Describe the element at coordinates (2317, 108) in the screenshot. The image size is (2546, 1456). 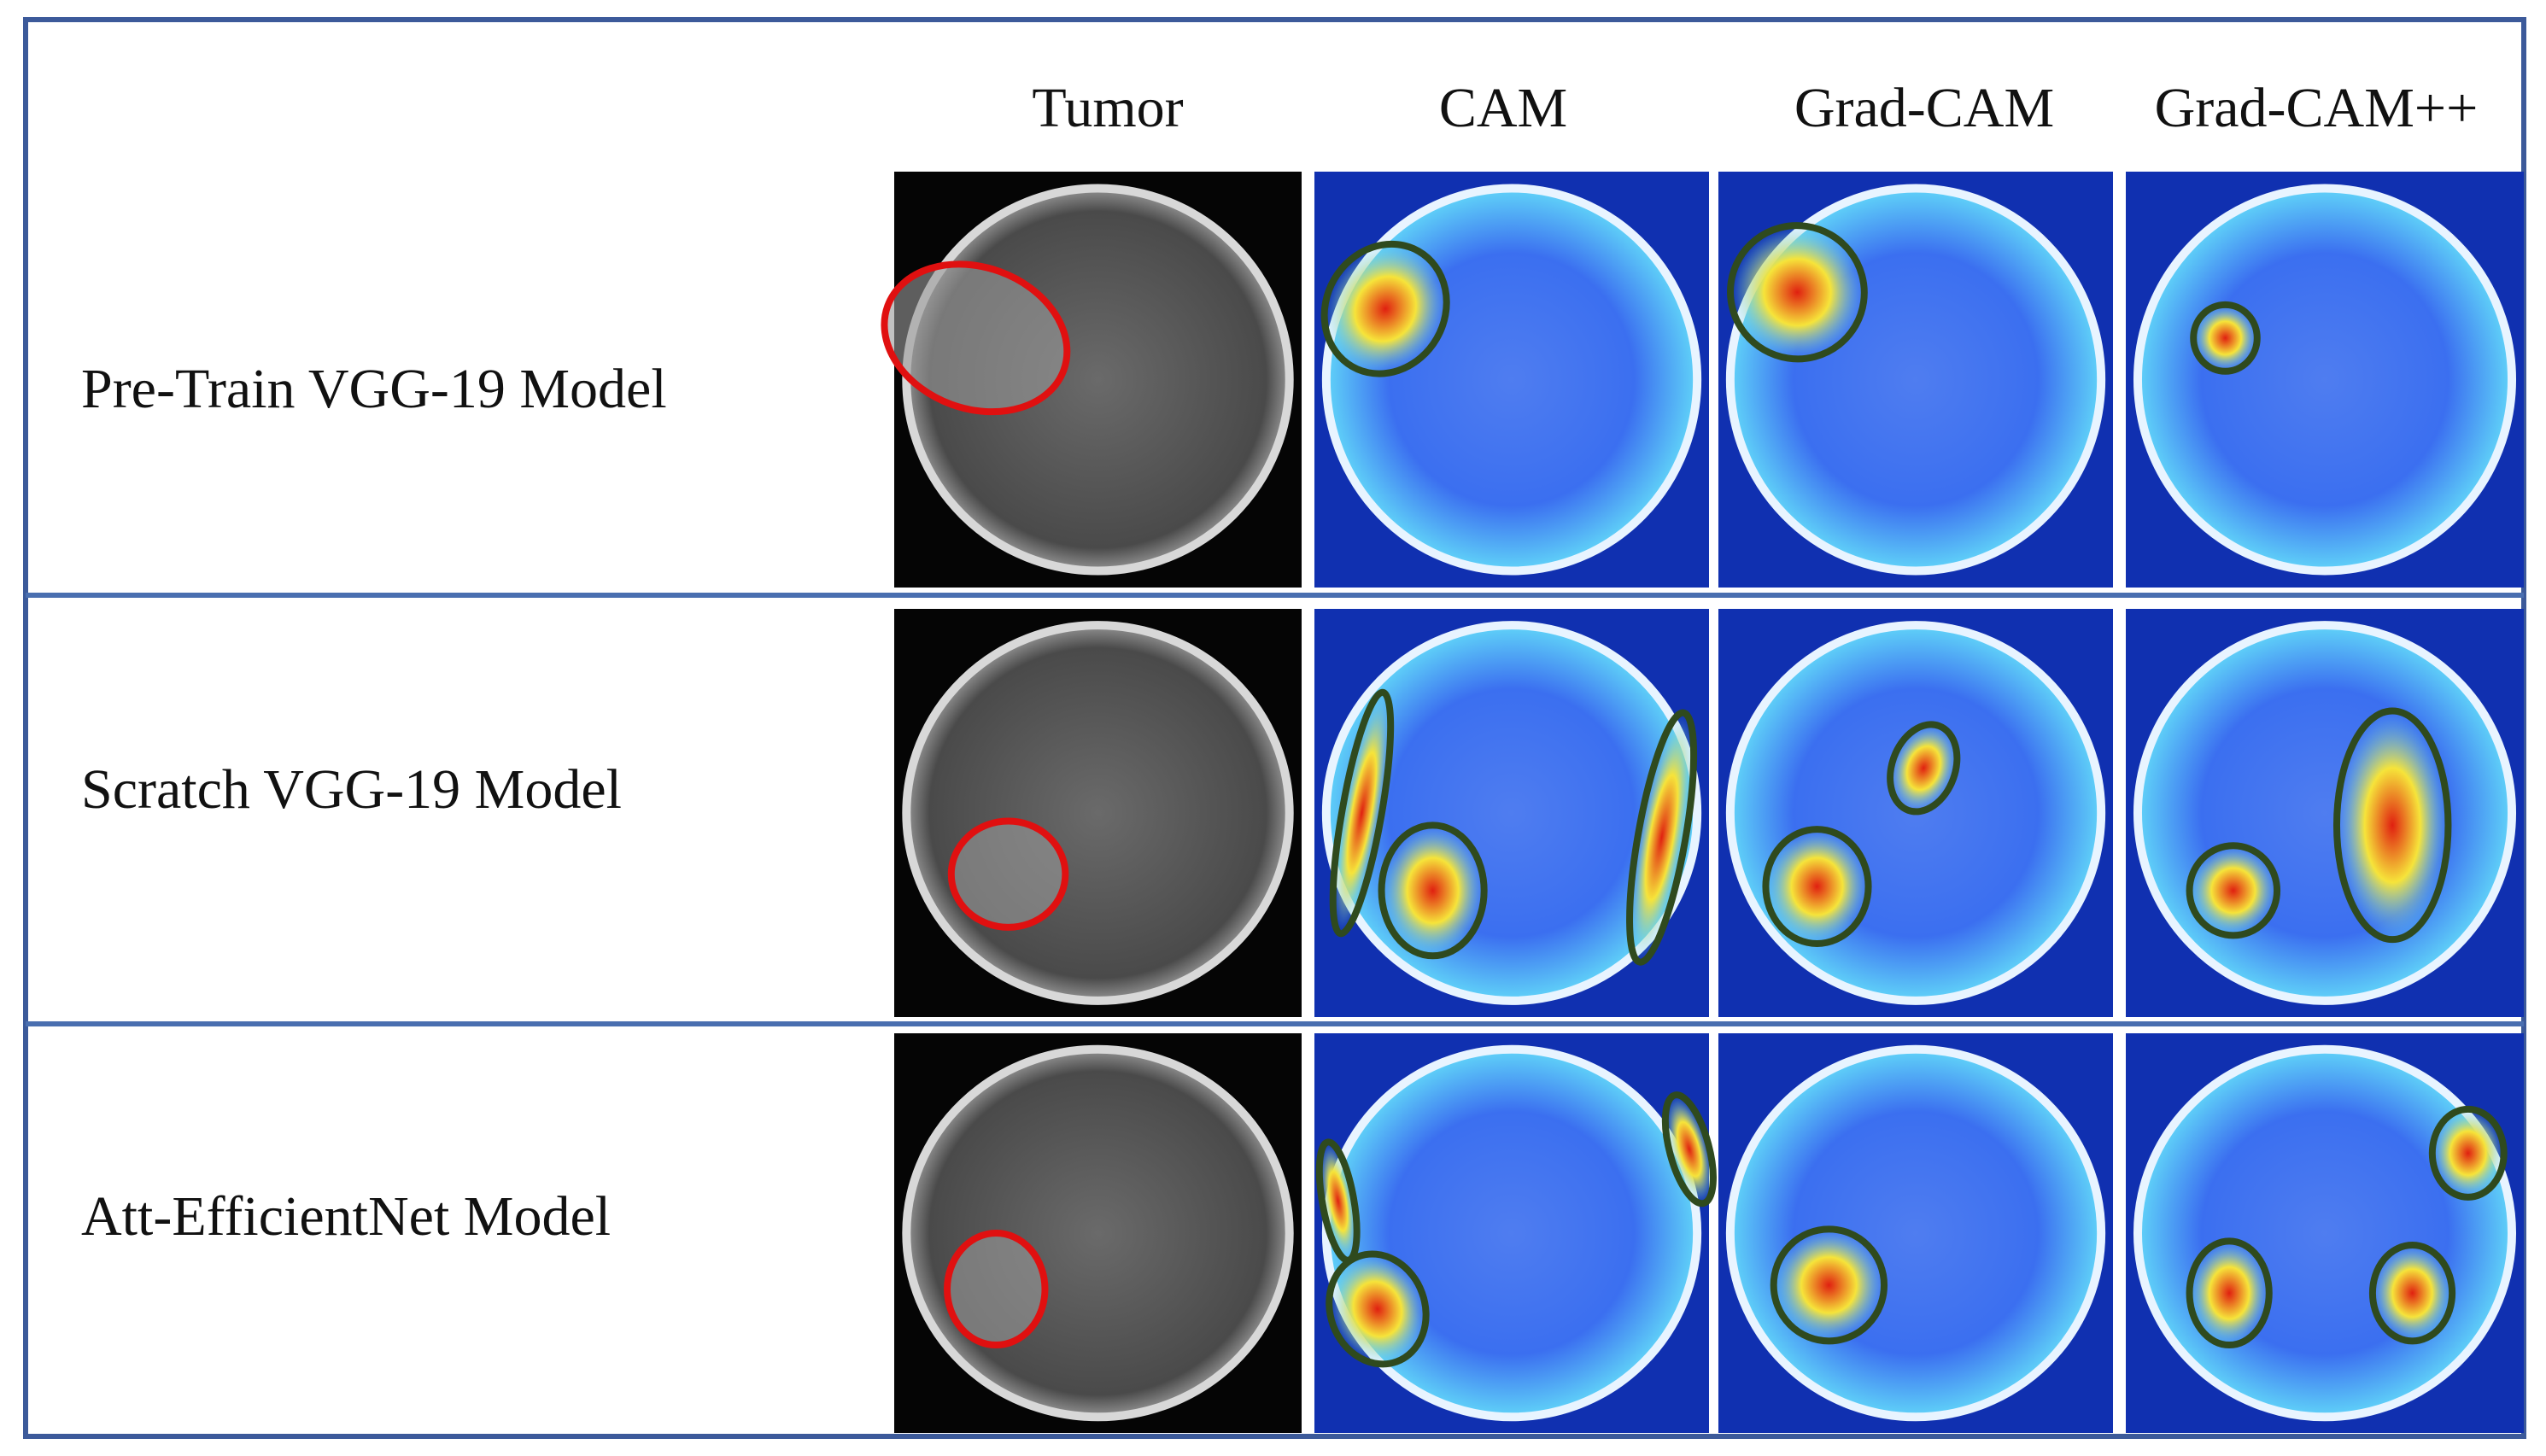
I see `column-header: Grad-CAM++` at that location.